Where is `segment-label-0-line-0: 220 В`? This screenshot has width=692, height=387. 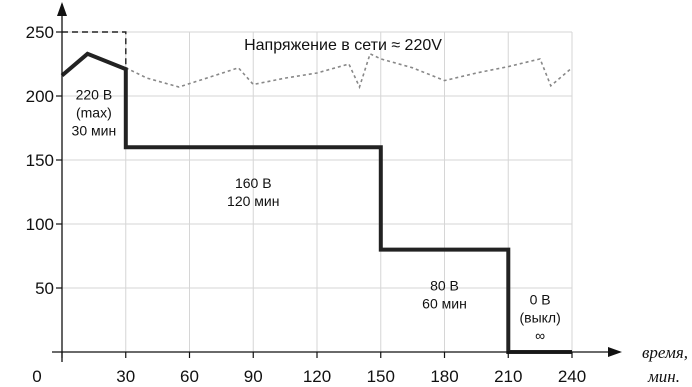 segment-label-0-line-0: 220 В is located at coordinates (94, 95).